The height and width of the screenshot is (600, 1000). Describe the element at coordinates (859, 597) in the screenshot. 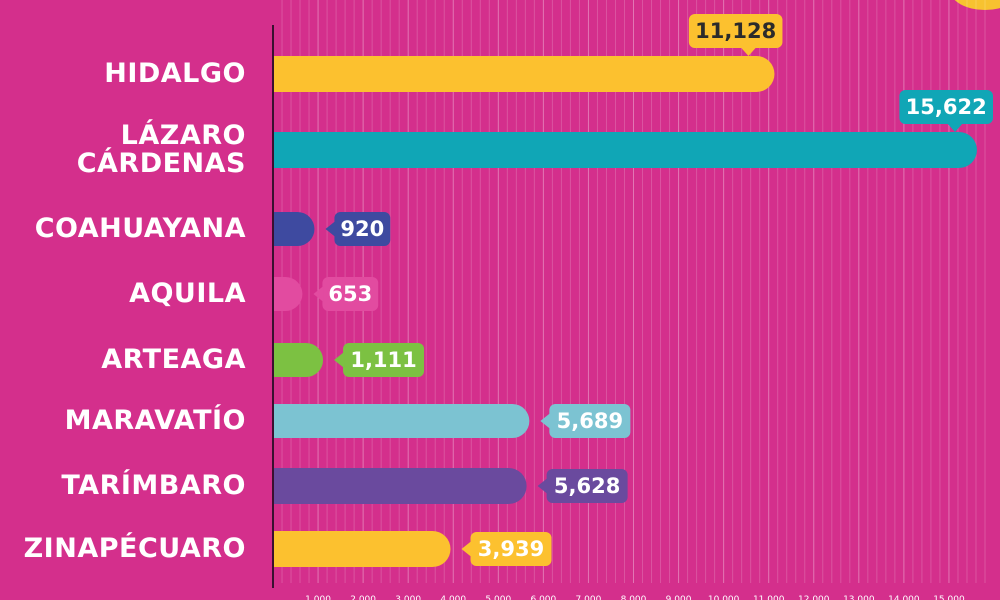

I see `x-tick-label: 13,000` at that location.